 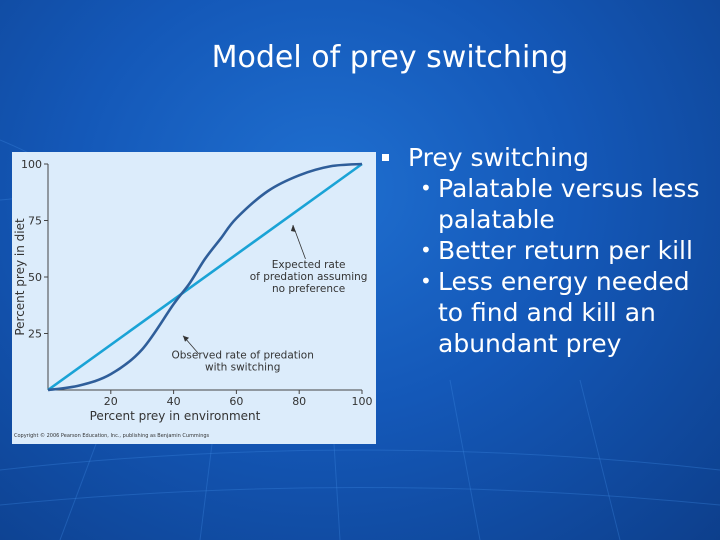 I want to click on sub-bullet: • Palatable versus less palatable, so click(x=550, y=204).